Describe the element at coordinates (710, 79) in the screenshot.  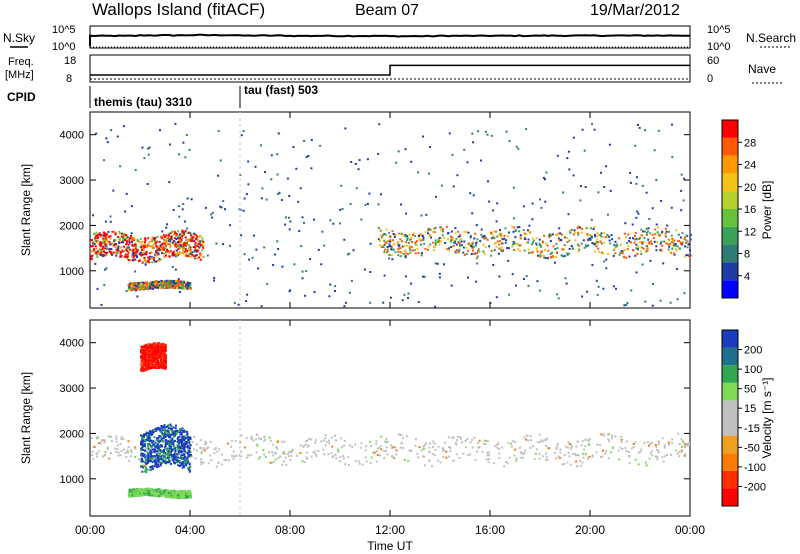
I see `nave-tick-bottom: 0` at that location.